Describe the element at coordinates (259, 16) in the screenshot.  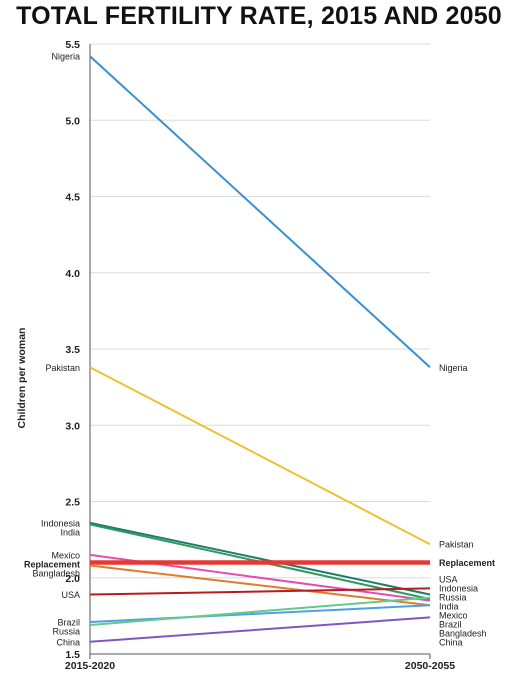
I see `chart-title: TOTAL FERTILITY RATE, 2015 AND 2050` at that location.